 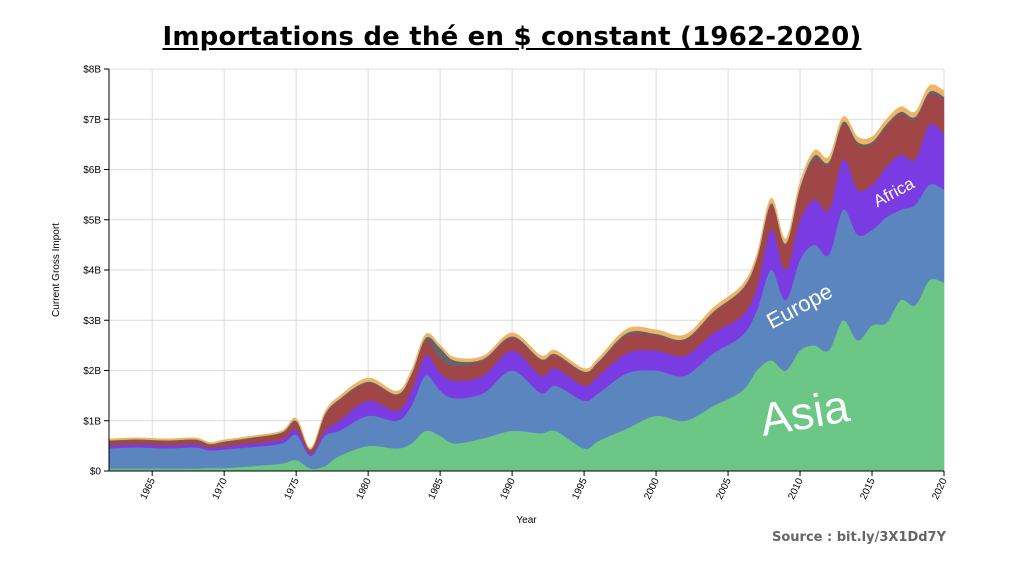 What do you see at coordinates (364, 488) in the screenshot?
I see `x-tick-label: 1980` at bounding box center [364, 488].